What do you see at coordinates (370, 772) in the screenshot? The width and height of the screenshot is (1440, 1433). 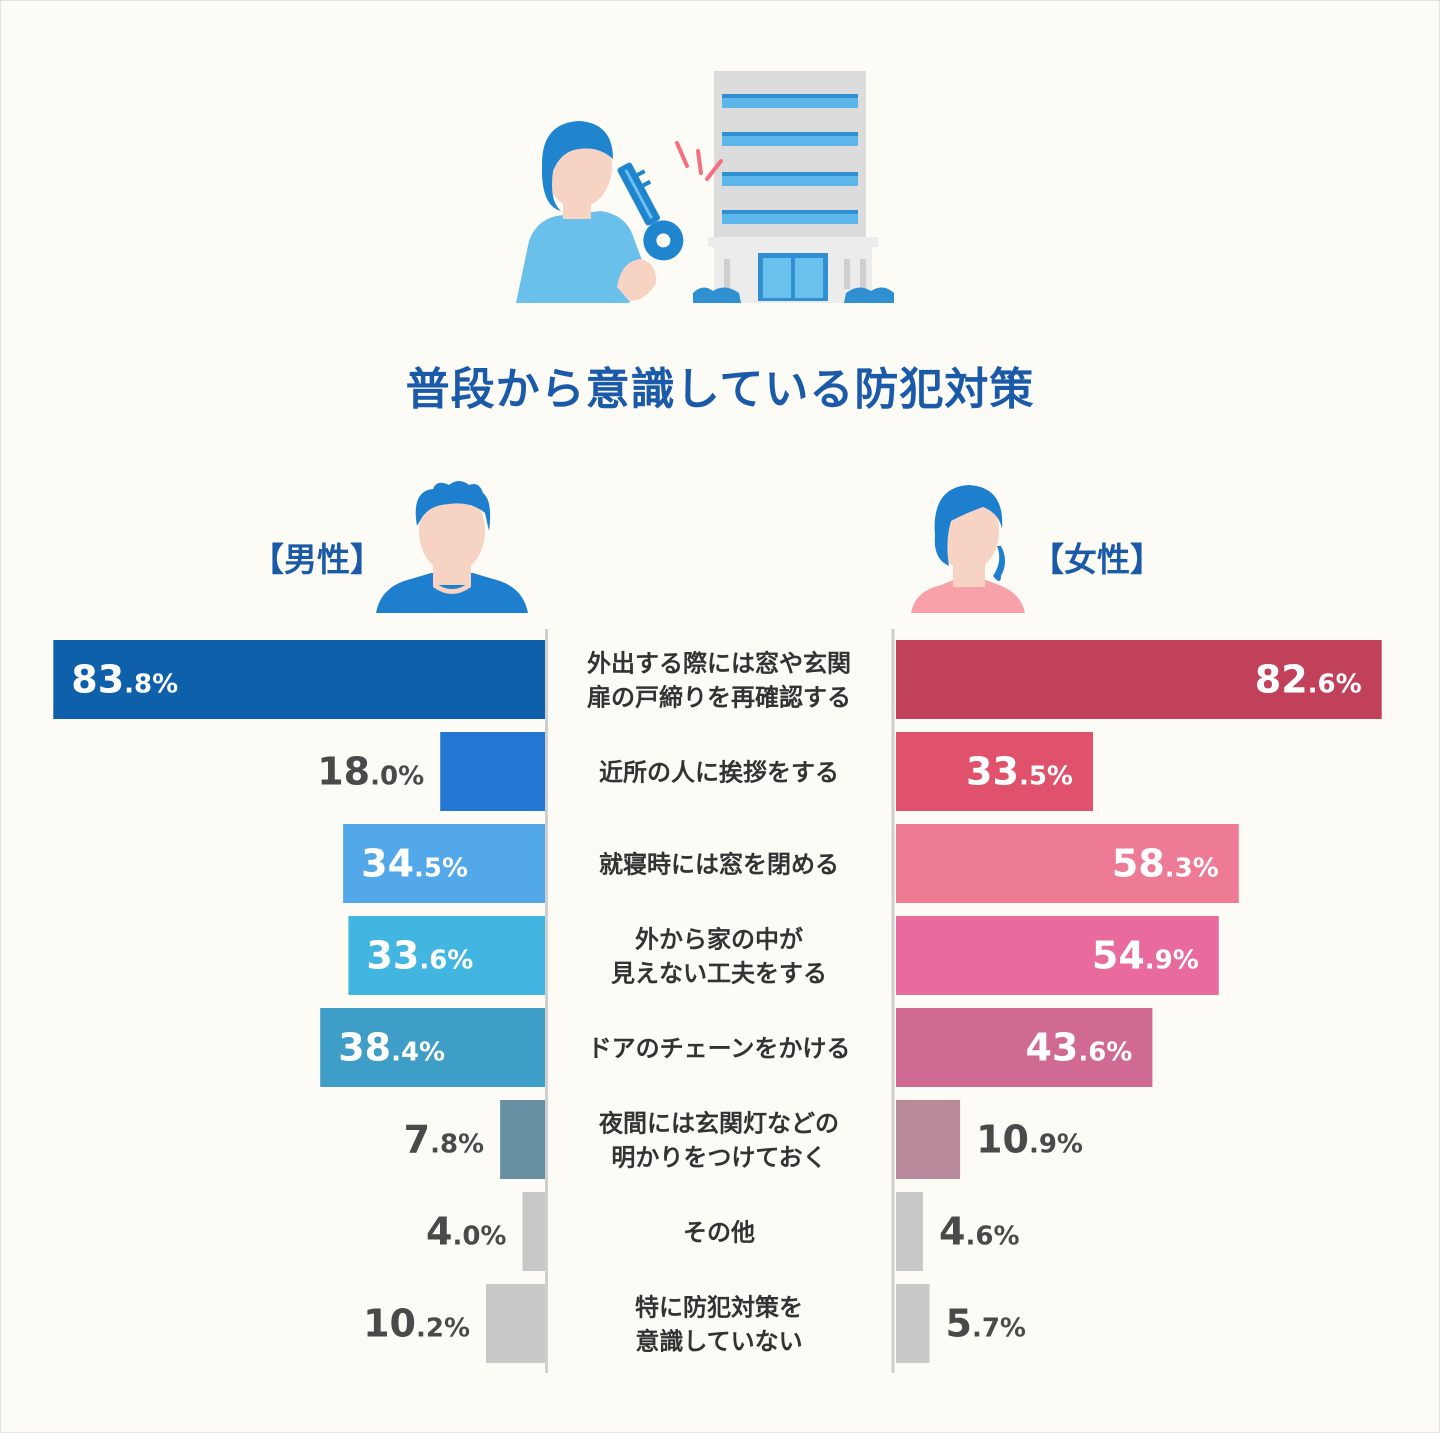 I see `male-value-label: 18.0%` at bounding box center [370, 772].